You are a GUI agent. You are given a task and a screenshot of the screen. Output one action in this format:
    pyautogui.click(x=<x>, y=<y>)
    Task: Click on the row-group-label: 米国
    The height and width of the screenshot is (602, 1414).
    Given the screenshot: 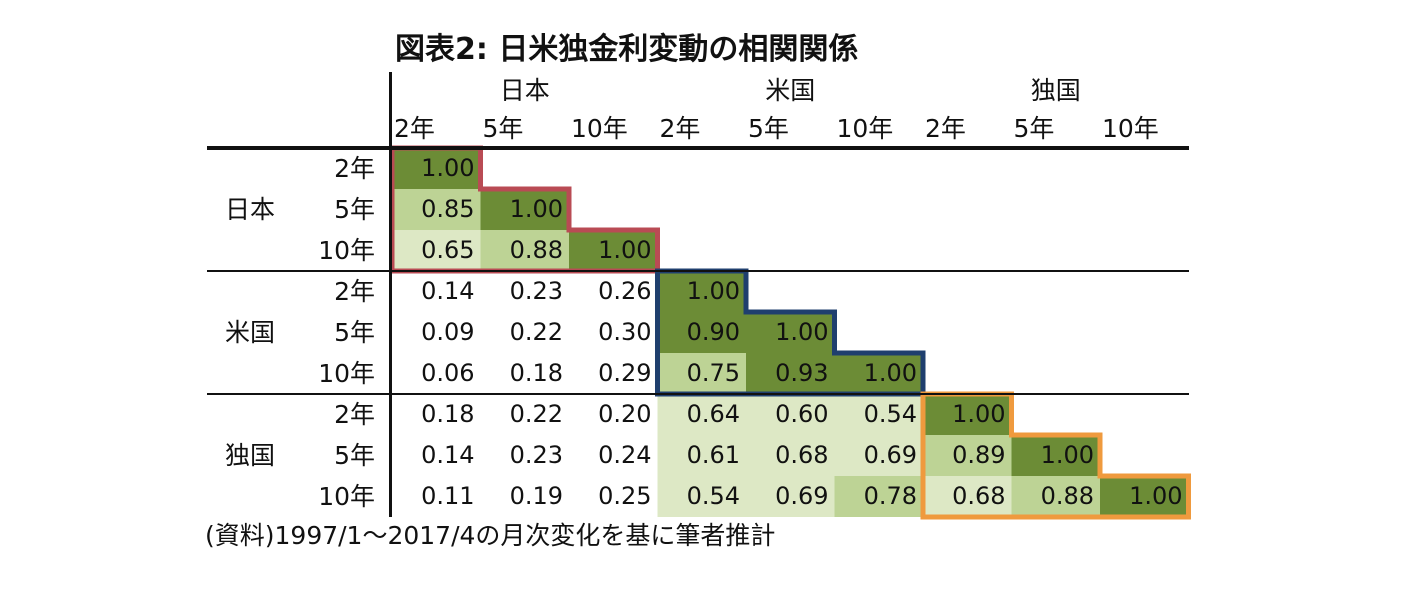 What is the action you would take?
    pyautogui.click(x=249, y=332)
    